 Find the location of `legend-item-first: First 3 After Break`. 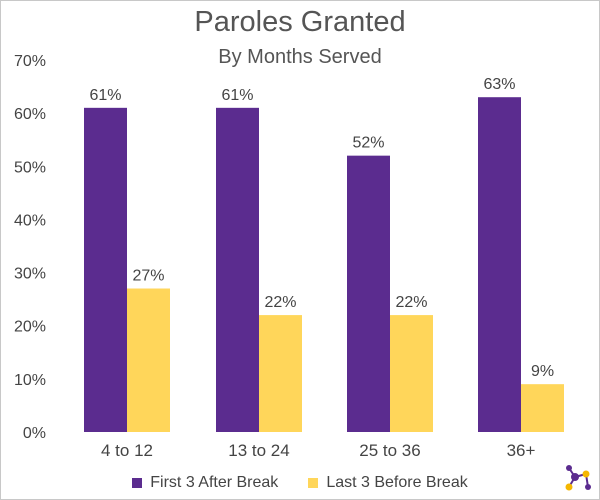

legend-item-first: First 3 After Break is located at coordinates (205, 483).